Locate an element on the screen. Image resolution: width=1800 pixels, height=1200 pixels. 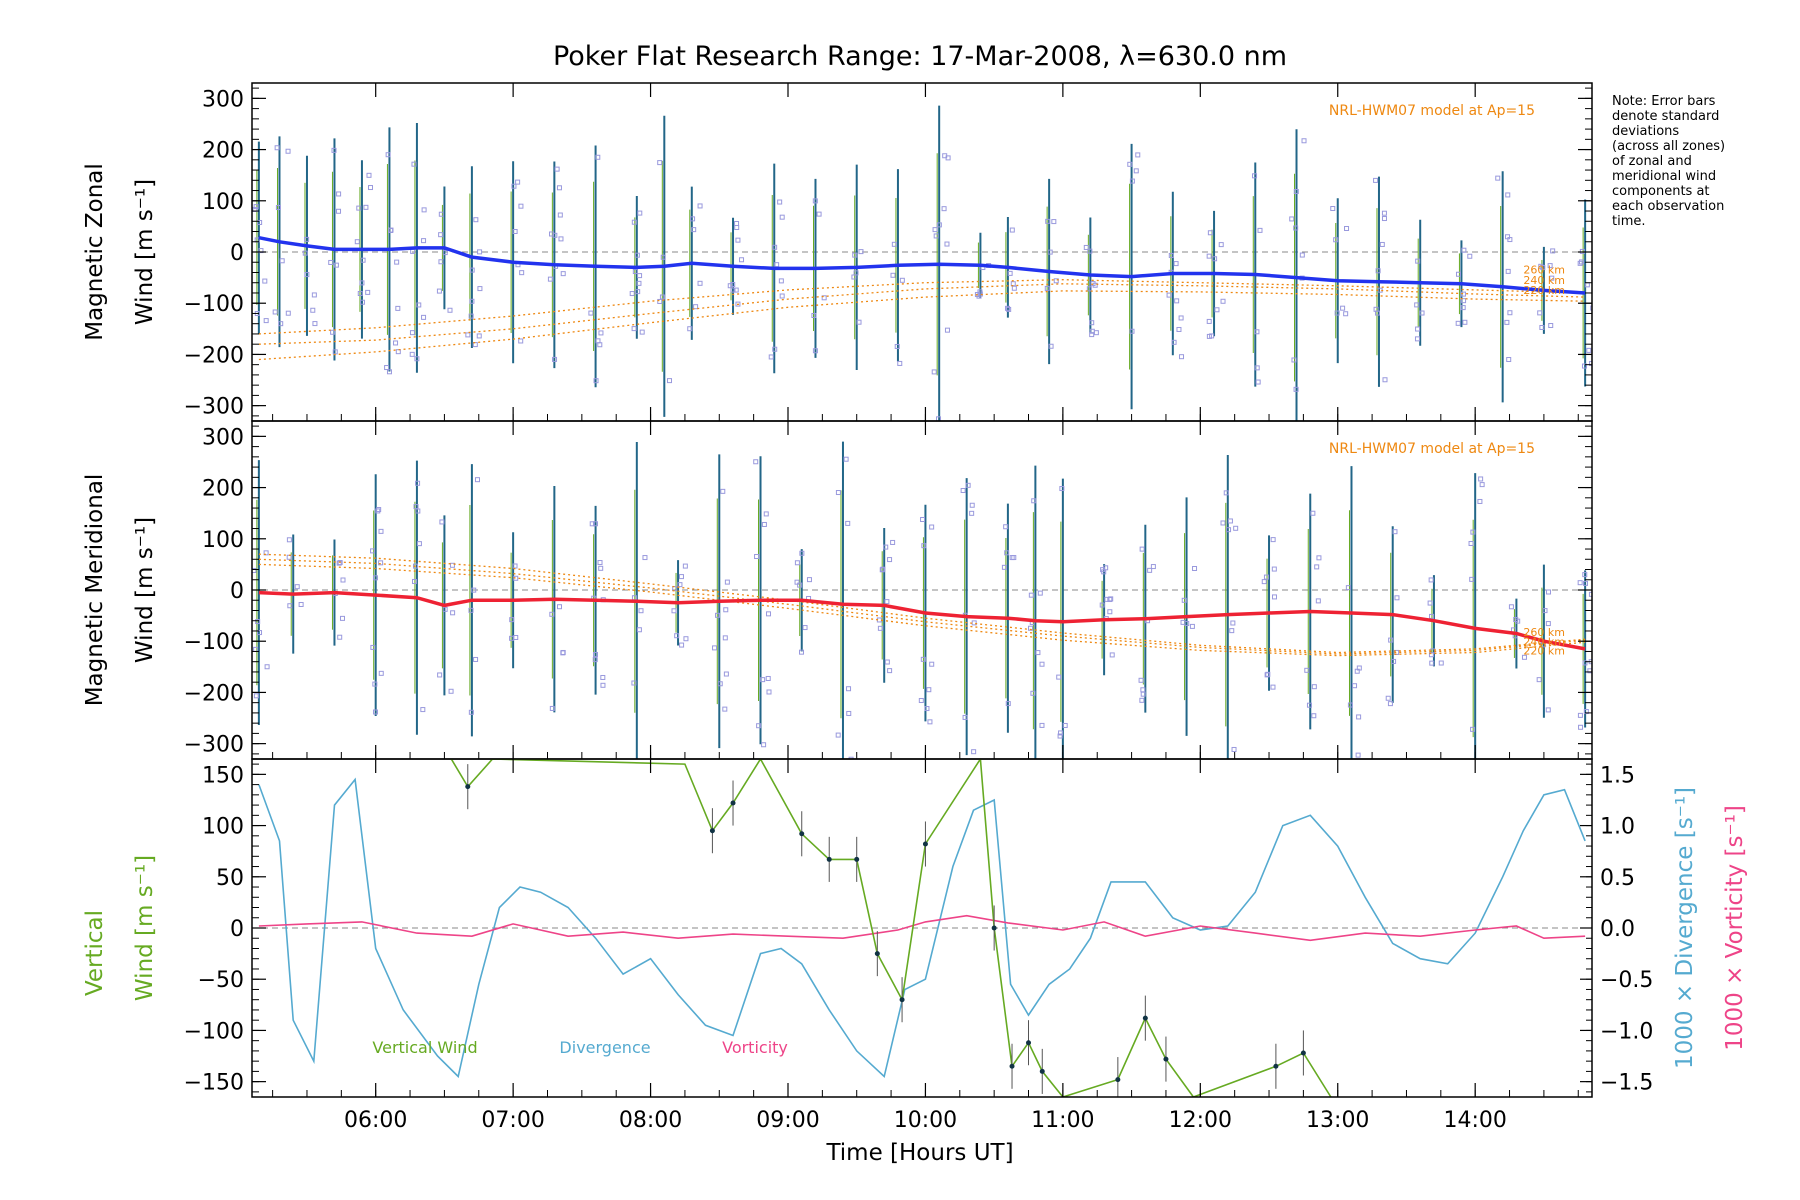
legend-entry: Vertical Wind is located at coordinates (424, 1047).